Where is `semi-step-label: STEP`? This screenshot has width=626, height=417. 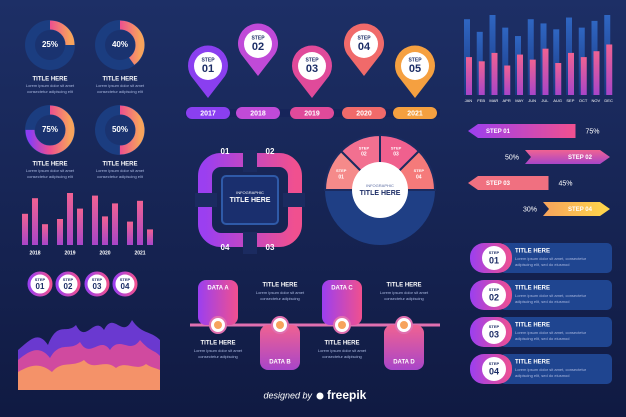 semi-step-label: STEP is located at coordinates (419, 170).